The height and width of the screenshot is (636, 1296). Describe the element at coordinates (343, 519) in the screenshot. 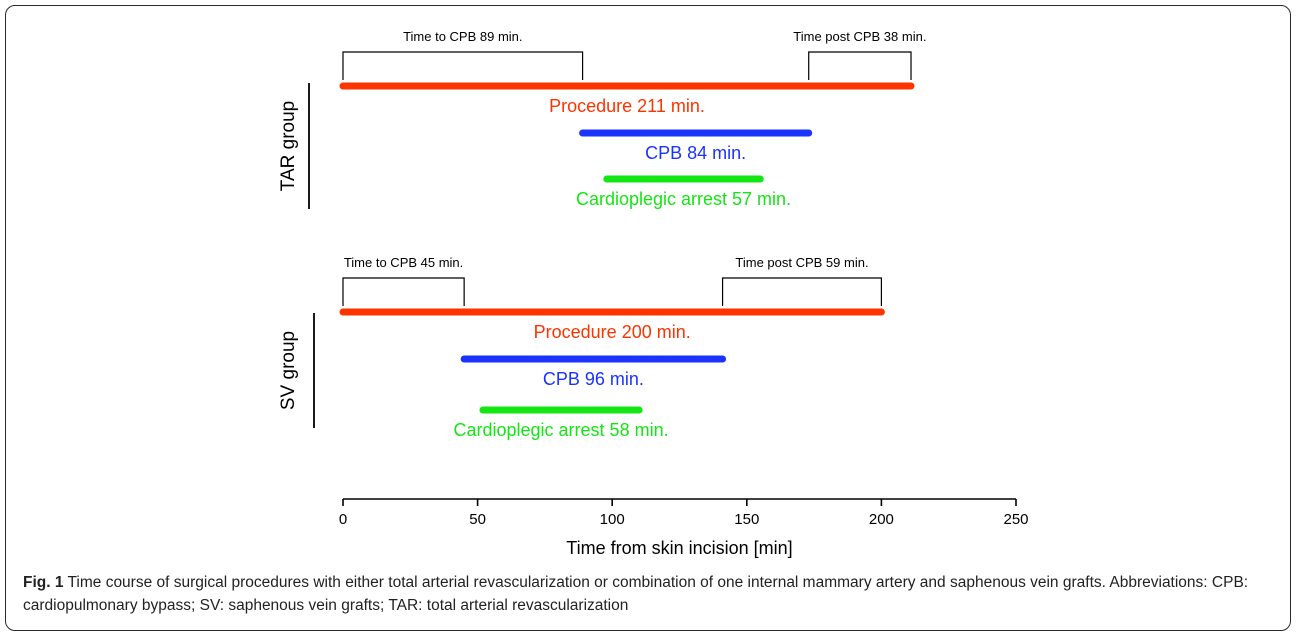

I see `x-tick-label: 0` at that location.